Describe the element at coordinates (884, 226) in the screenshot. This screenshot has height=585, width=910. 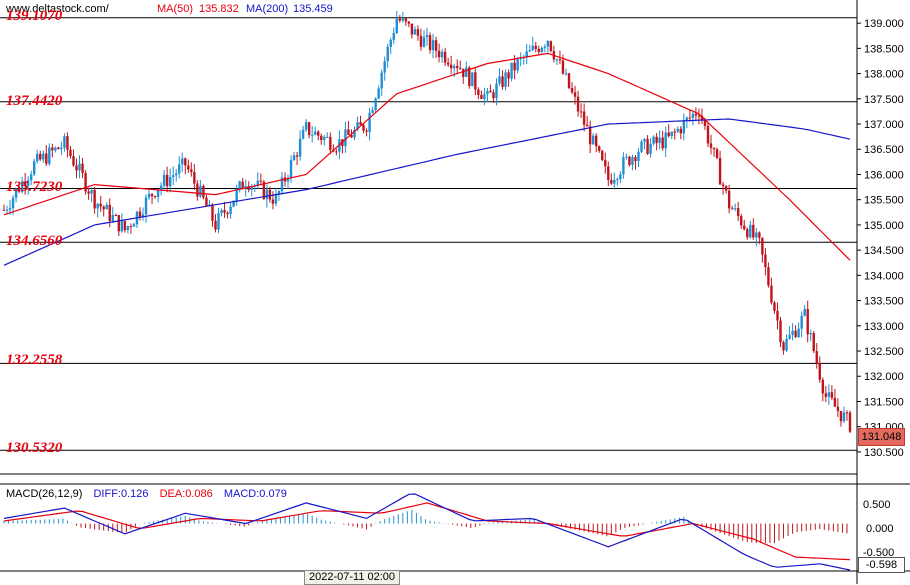
I see `price-tick-label: 135.000` at that location.